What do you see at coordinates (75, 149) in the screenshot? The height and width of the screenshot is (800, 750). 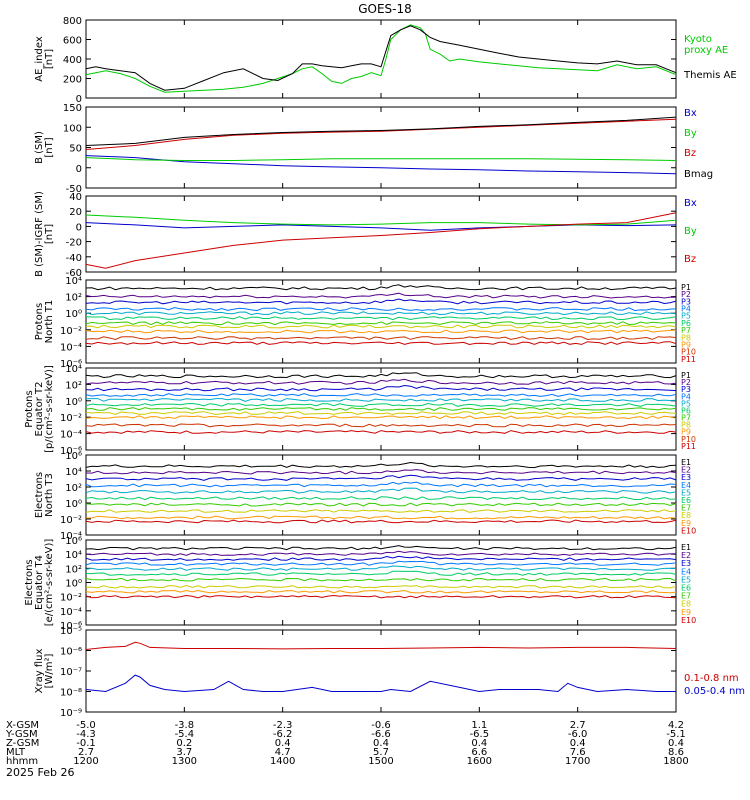 I see `ytick-label: 50` at bounding box center [75, 149].